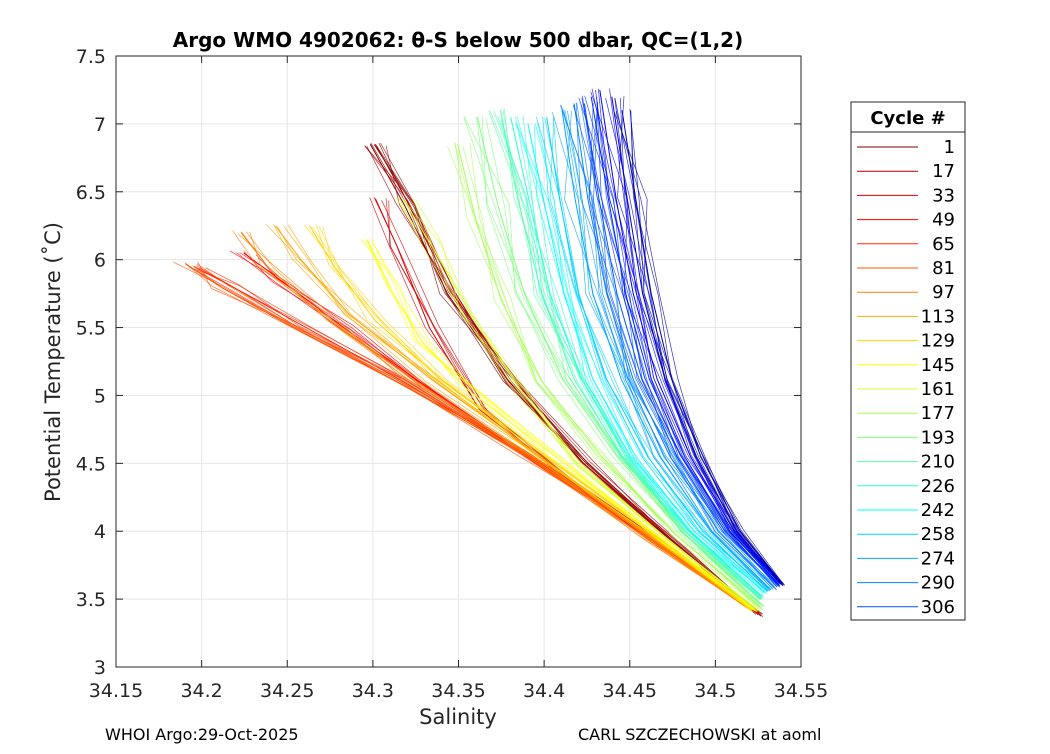 The width and height of the screenshot is (1050, 754). What do you see at coordinates (938, 389) in the screenshot?
I see `legend-label: 161` at bounding box center [938, 389].